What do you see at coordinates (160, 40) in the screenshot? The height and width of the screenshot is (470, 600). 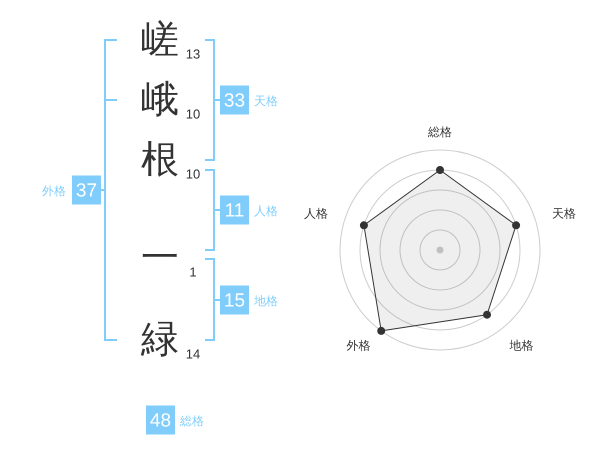 I see `character: 嵯` at bounding box center [160, 40].